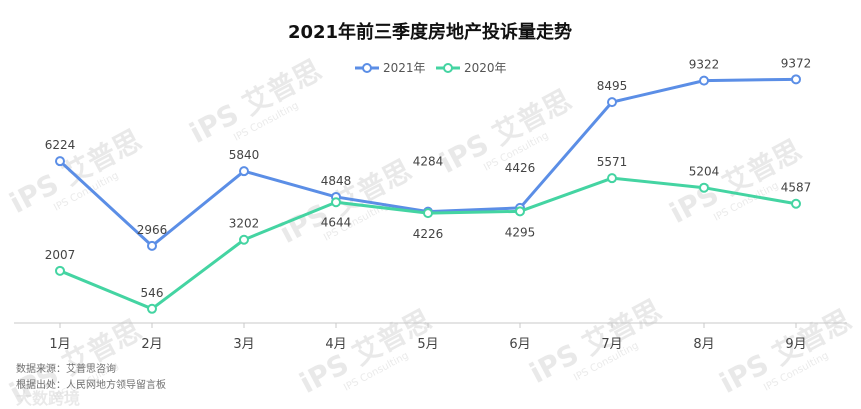 The width and height of the screenshot is (861, 409). Describe the element at coordinates (520, 168) in the screenshot. I see `data-label: 4426` at that location.